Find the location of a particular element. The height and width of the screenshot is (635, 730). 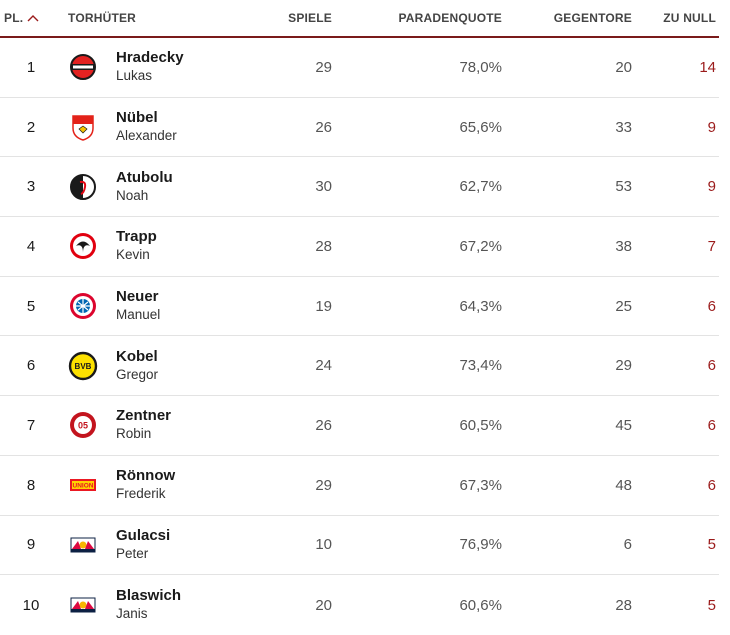

dortmund-crest-icon: BVB is located at coordinates (83, 366).